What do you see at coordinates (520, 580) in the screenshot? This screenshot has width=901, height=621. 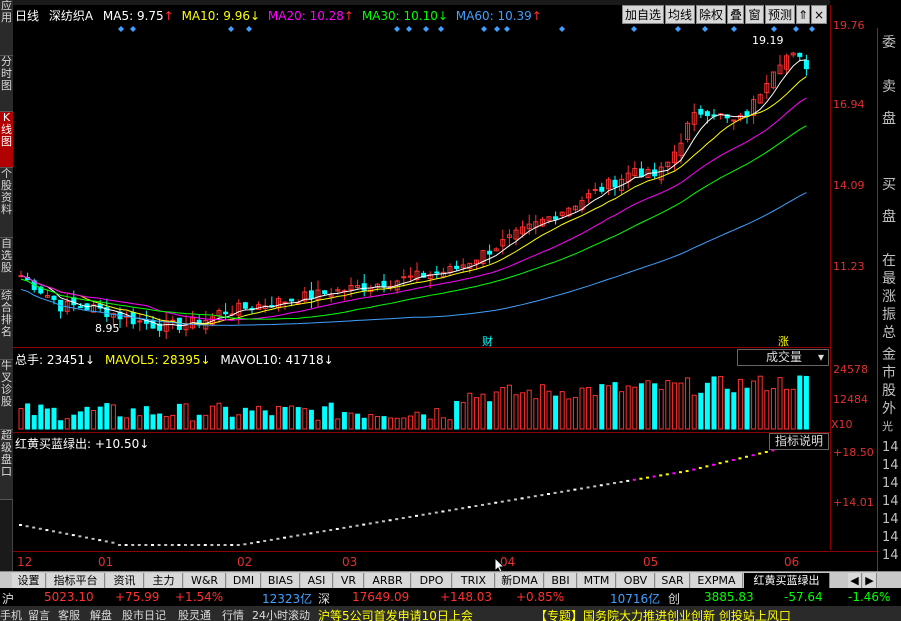 I see `tab-new-dma: 新DMA` at bounding box center [520, 580].